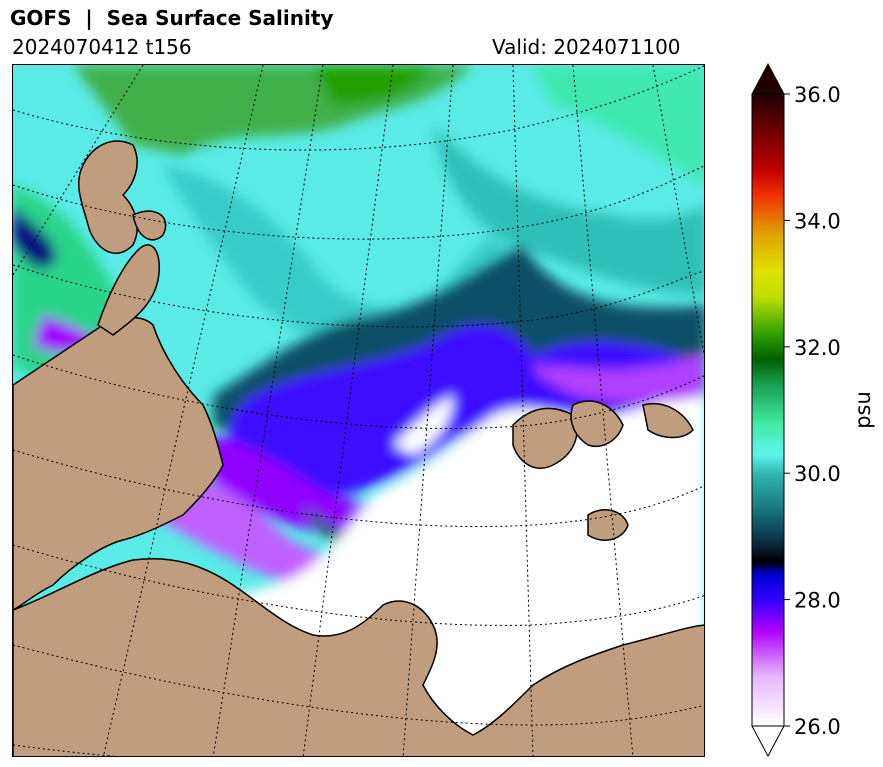 Image resolution: width=883 pixels, height=767 pixels. I want to click on landmass-islands-east, so click(668, 421).